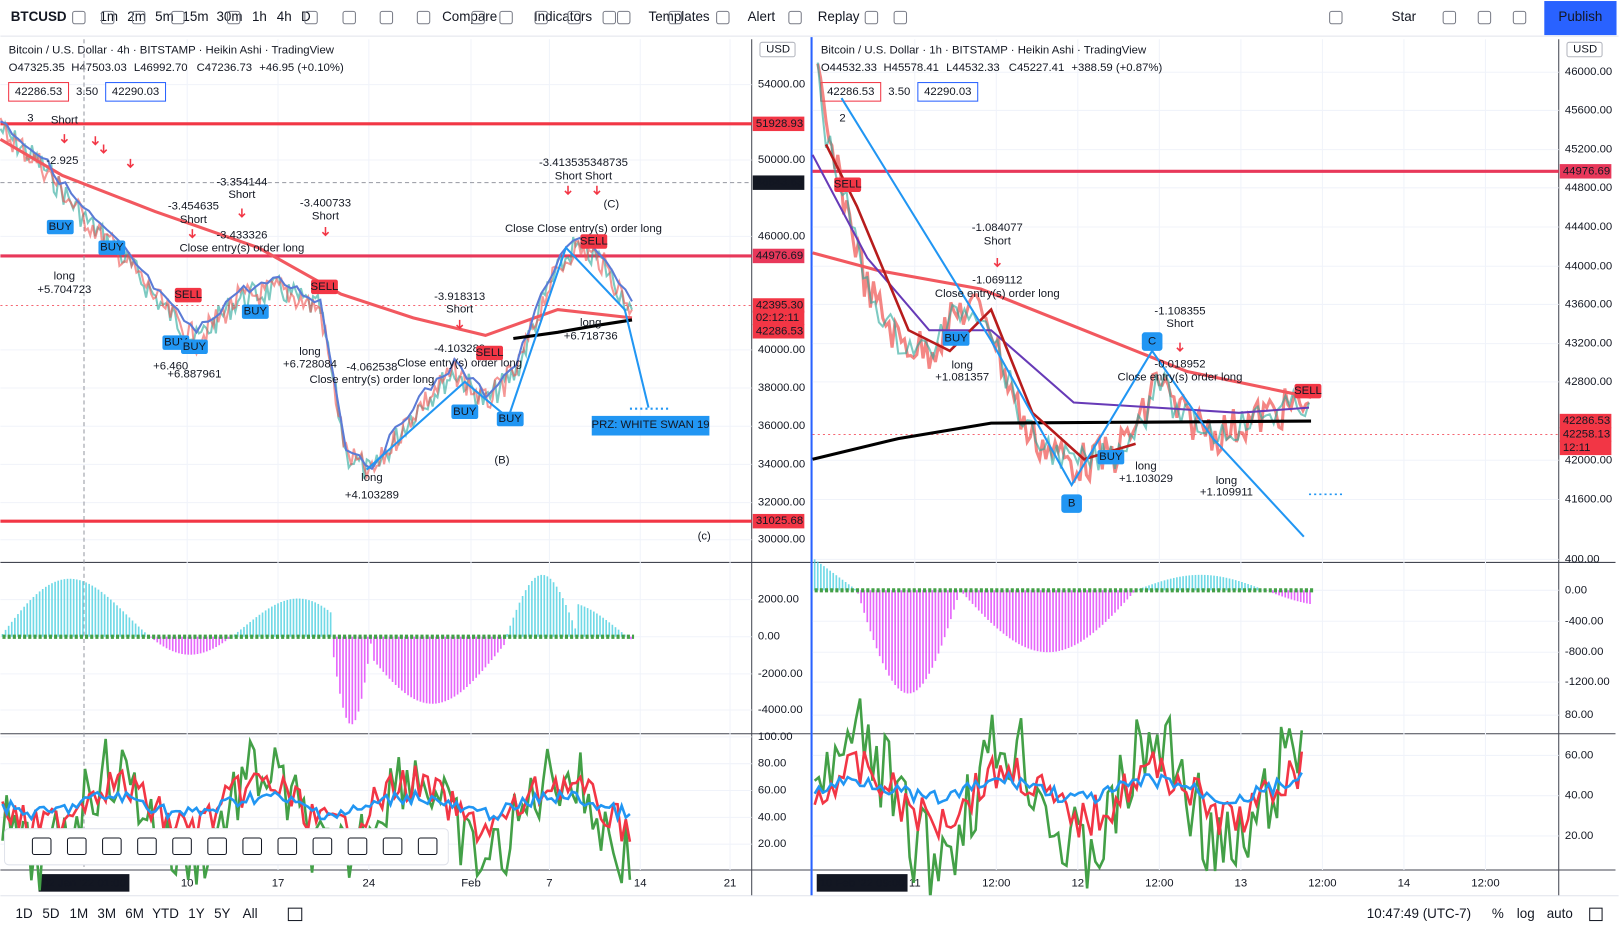  Describe the element at coordinates (962, 378) in the screenshot. I see `strategy-label: +1.081357` at that location.